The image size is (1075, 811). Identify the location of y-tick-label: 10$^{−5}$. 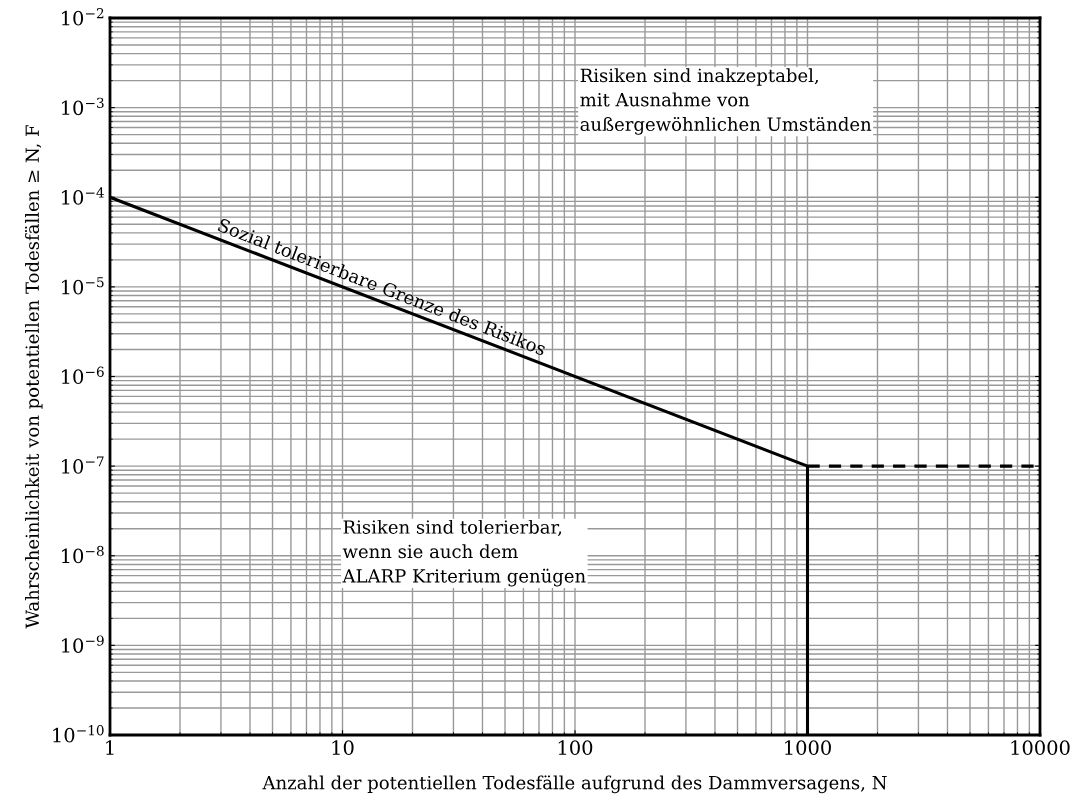
(83, 286).